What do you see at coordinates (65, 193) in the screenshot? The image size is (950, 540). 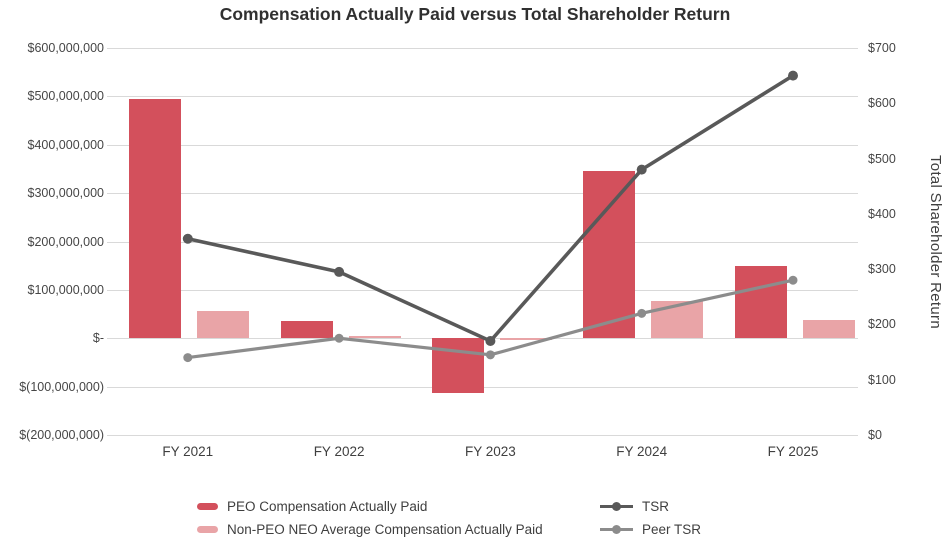 I see `left-axis-label: $300,000,000` at bounding box center [65, 193].